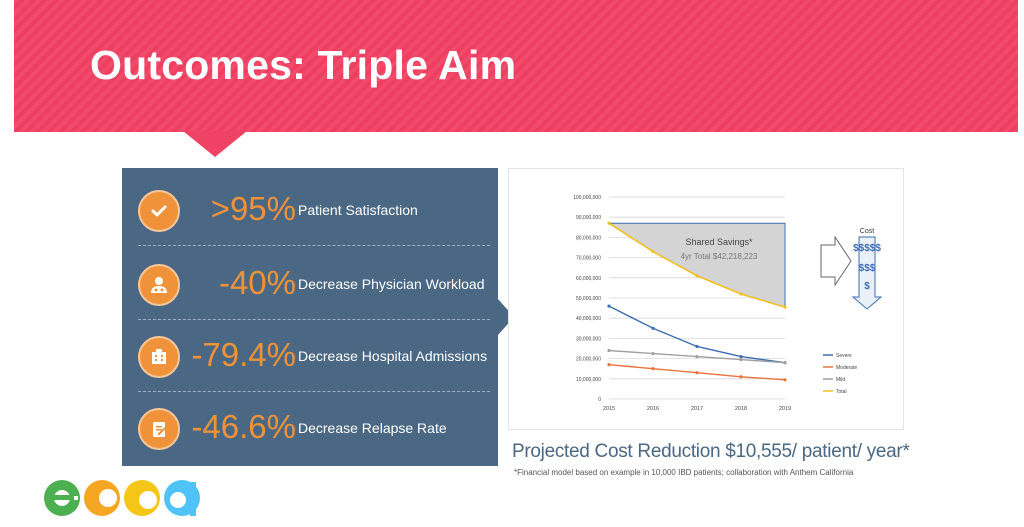  Describe the element at coordinates (653, 409) in the screenshot. I see `x-tick-label: 2016` at that location.